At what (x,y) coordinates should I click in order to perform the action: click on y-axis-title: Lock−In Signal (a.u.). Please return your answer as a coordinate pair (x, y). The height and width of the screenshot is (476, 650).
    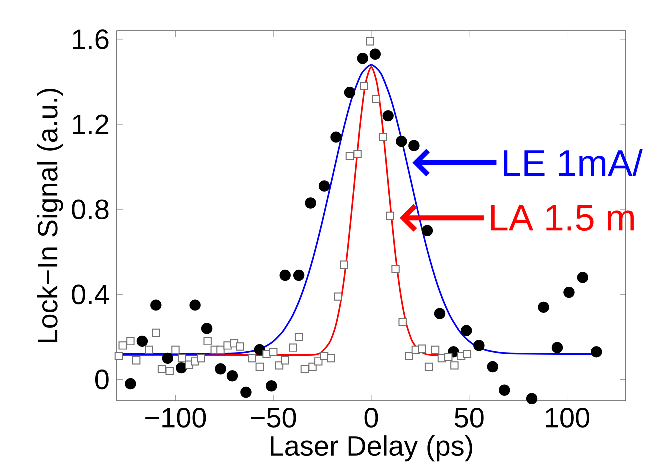
    Looking at the image, I should click on (50, 215).